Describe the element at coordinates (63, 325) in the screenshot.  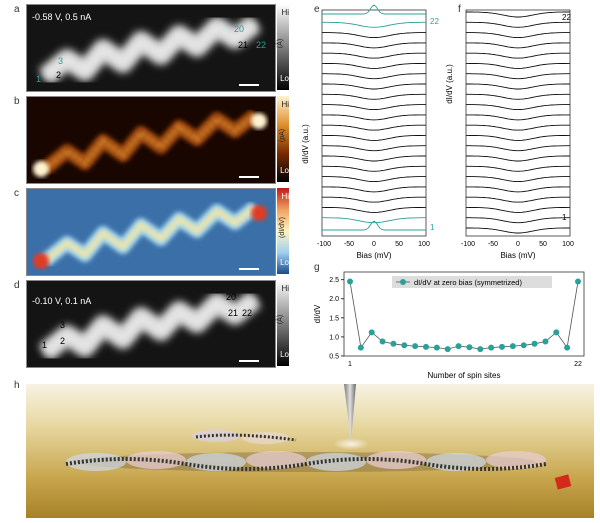
I see `site-label: 3` at that location.